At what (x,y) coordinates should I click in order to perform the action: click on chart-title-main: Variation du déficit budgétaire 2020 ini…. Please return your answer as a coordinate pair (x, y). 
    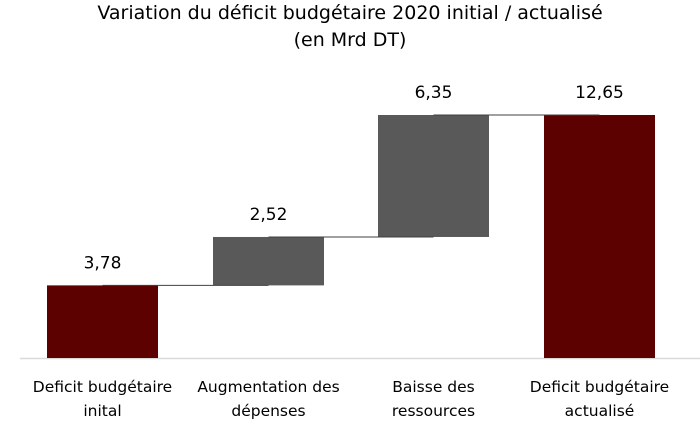
    Looking at the image, I should click on (350, 13).